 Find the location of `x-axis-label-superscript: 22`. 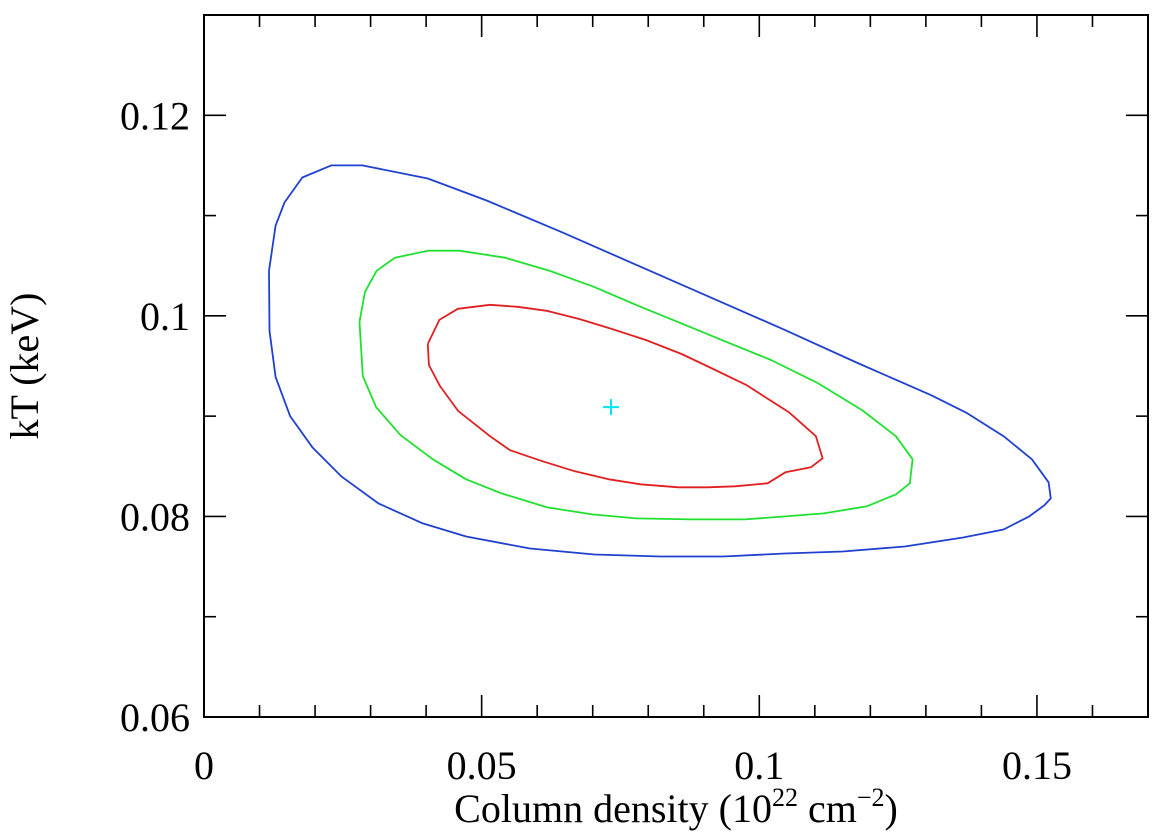

x-axis-label-superscript: 22 is located at coordinates (785, 797).